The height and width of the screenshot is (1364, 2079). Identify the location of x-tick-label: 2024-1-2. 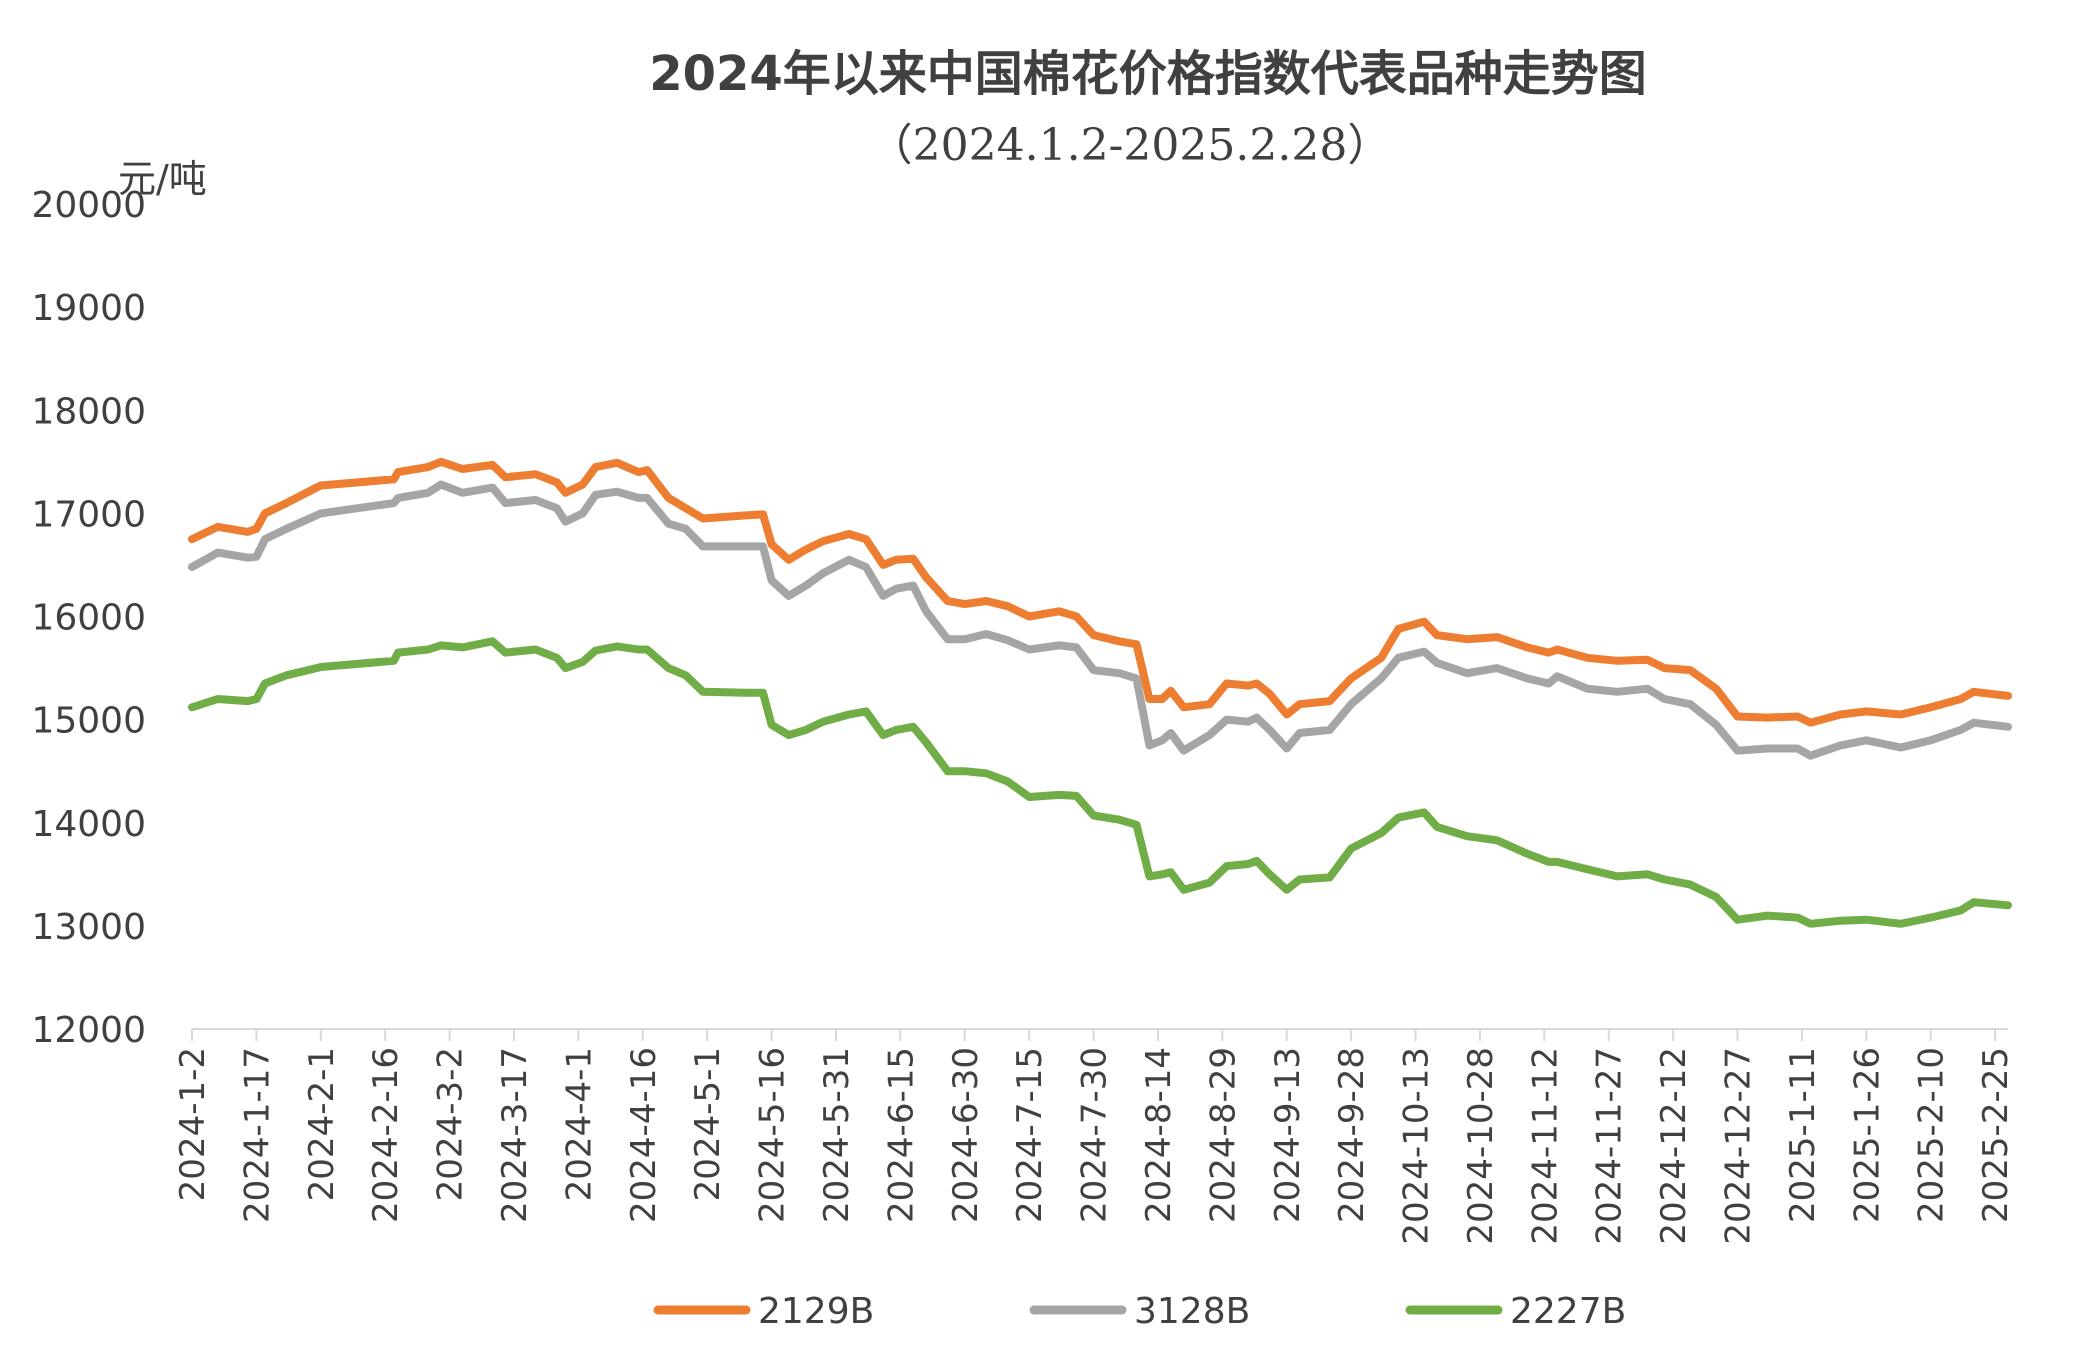
(193, 1124).